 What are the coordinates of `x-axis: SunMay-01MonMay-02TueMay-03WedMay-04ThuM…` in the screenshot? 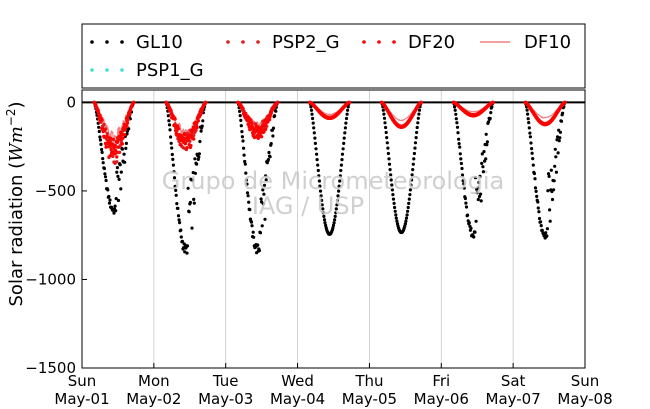 It's located at (333, 385).